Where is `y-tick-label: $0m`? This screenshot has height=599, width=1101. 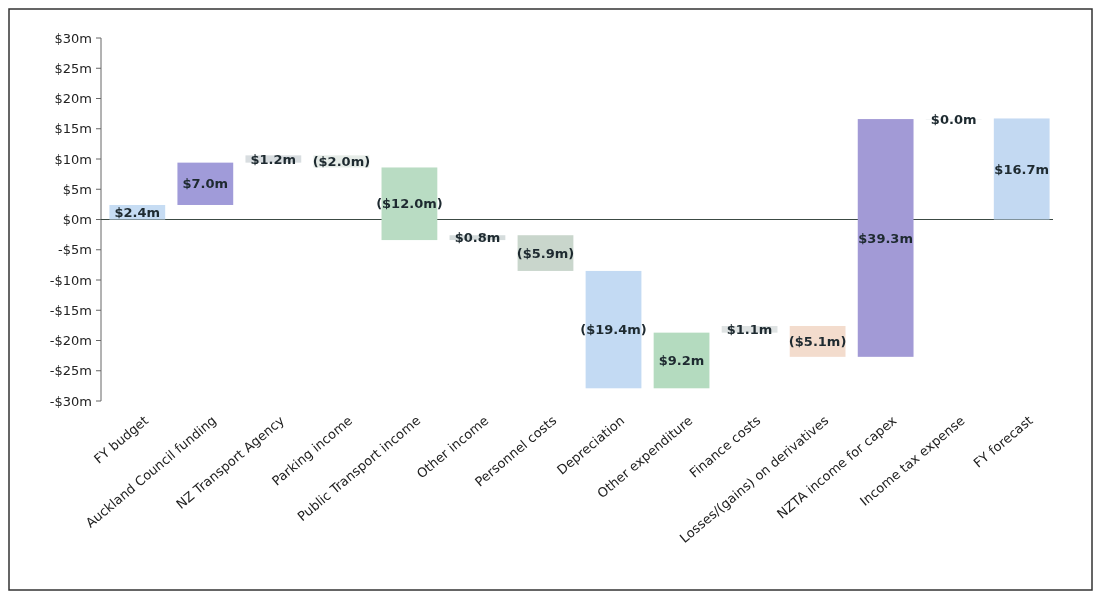
y-tick-label: $0m is located at coordinates (77, 220).